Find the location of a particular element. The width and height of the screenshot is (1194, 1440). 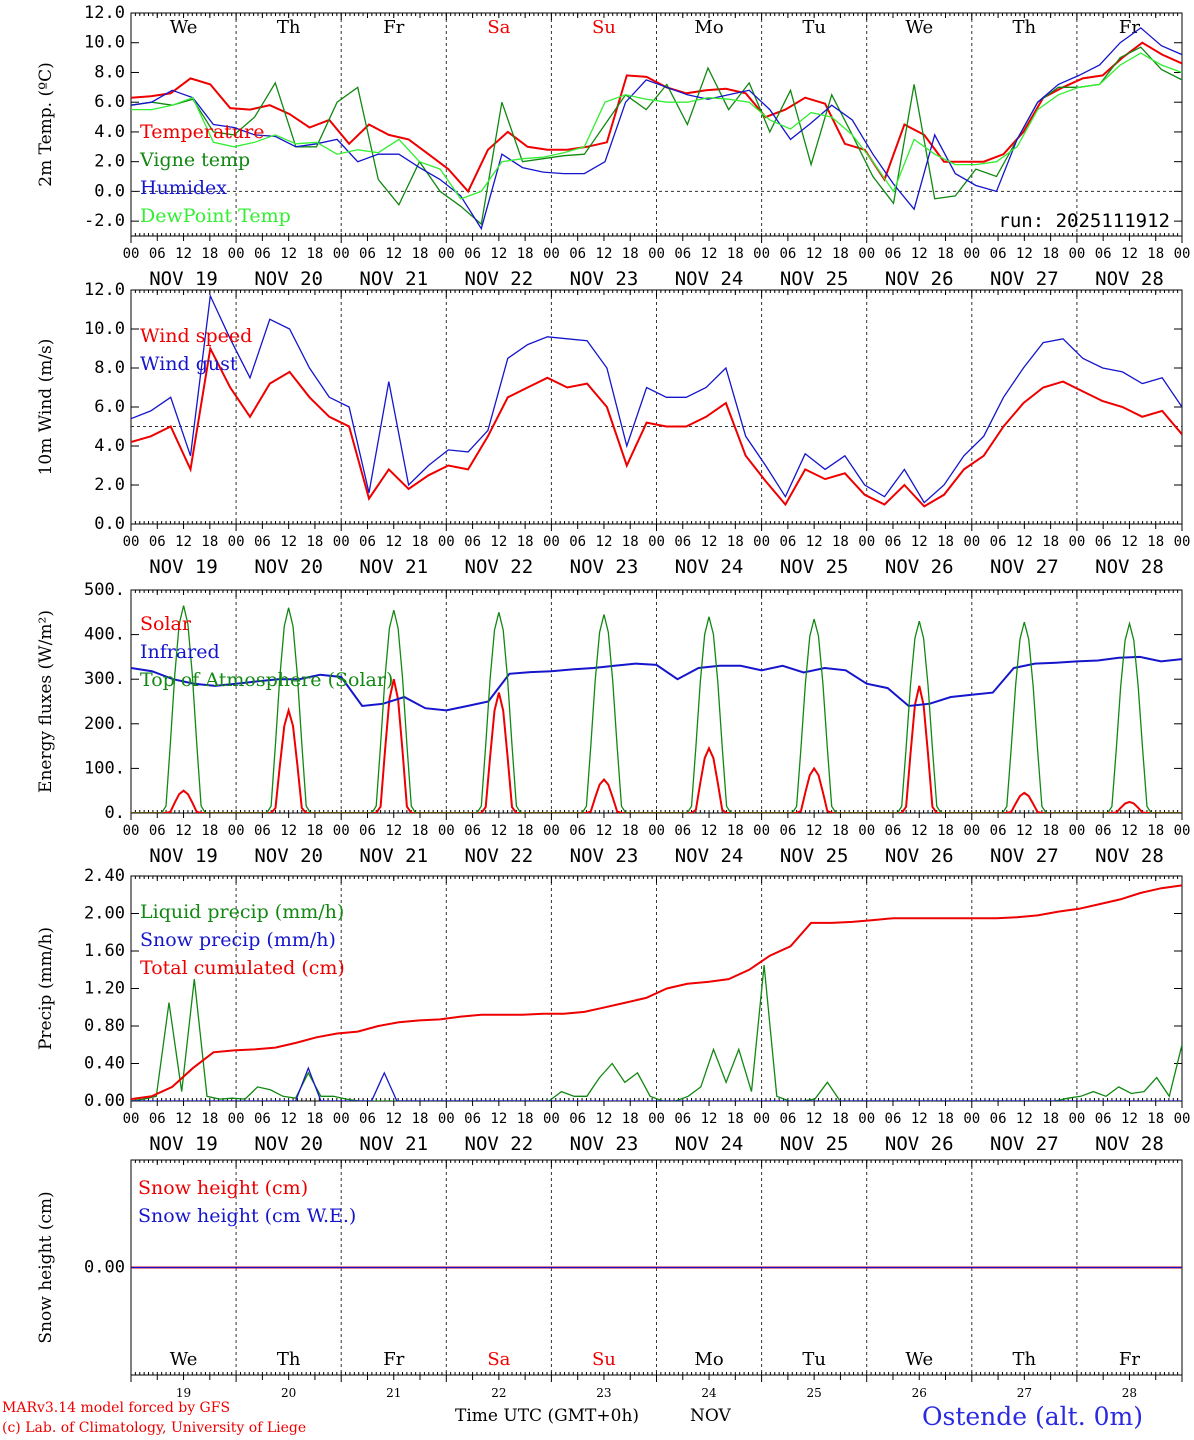

legend-entry: Snow height (cm) is located at coordinates (223, 1188).